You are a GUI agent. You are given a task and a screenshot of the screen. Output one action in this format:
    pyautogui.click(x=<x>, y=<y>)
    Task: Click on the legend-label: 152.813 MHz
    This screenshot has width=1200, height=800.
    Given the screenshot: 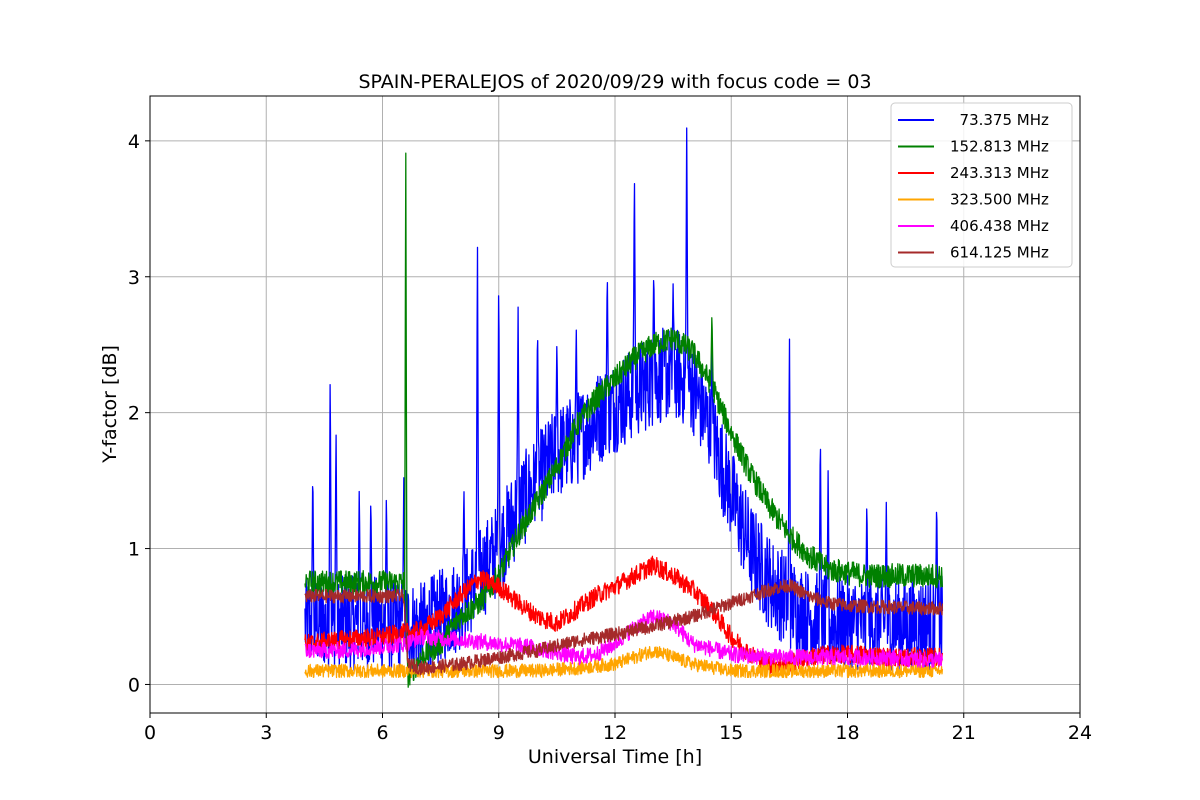 What is the action you would take?
    pyautogui.click(x=999, y=147)
    